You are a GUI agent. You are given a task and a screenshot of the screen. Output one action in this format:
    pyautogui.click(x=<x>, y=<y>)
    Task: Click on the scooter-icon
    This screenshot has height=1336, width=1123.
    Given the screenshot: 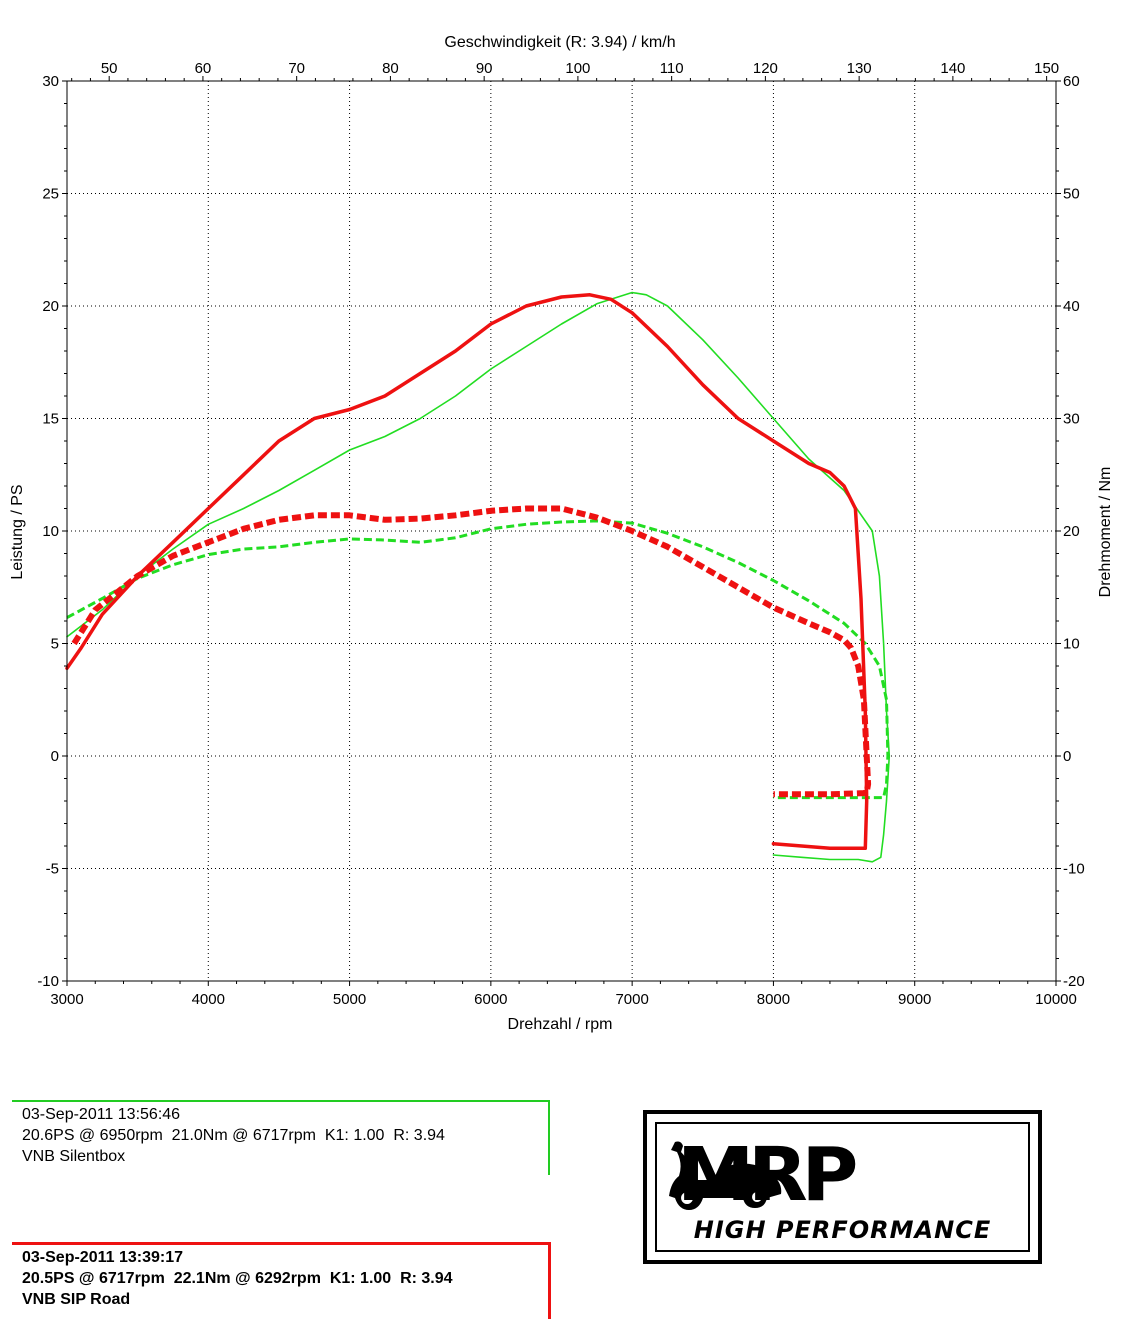 What is the action you would take?
    pyautogui.click(x=725, y=1175)
    